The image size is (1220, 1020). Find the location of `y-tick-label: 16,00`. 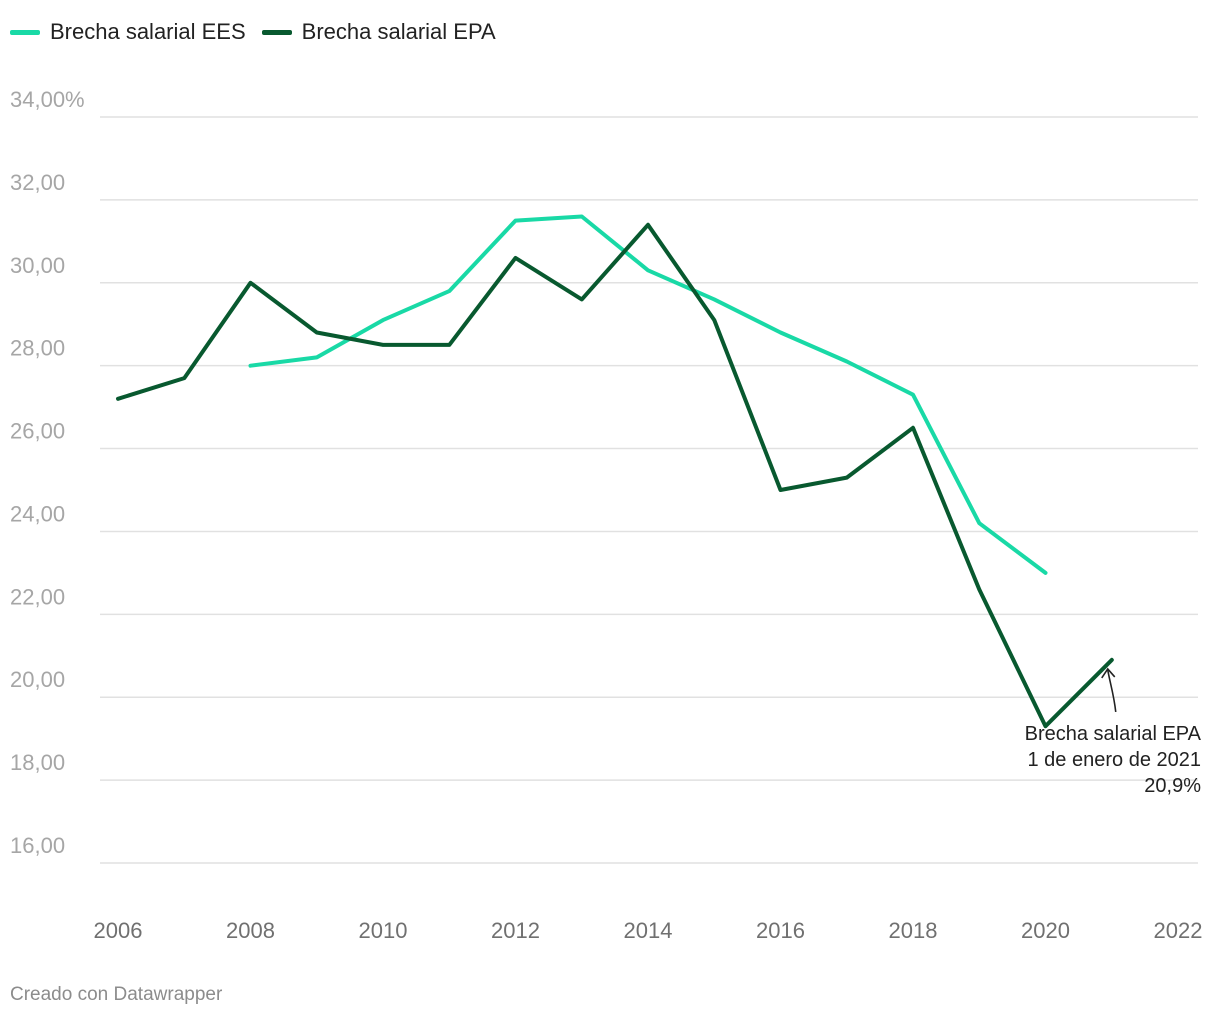

y-tick-label: 16,00 is located at coordinates (37, 845).